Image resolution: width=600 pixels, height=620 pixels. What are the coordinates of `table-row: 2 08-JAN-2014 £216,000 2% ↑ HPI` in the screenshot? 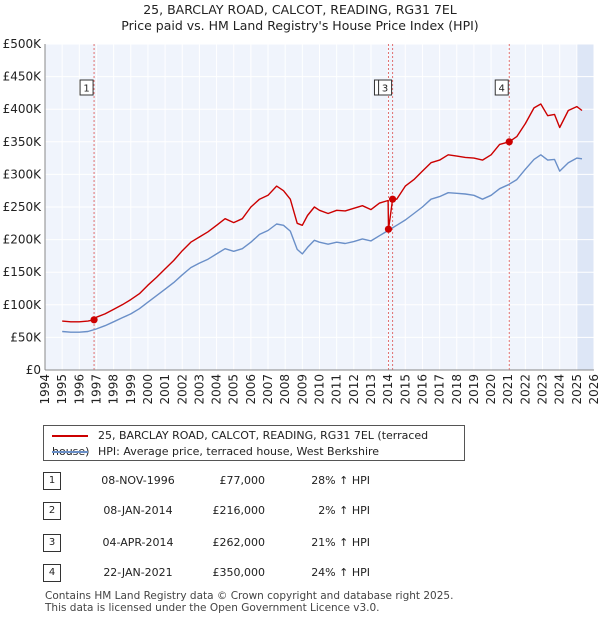 It's located at (253, 511).